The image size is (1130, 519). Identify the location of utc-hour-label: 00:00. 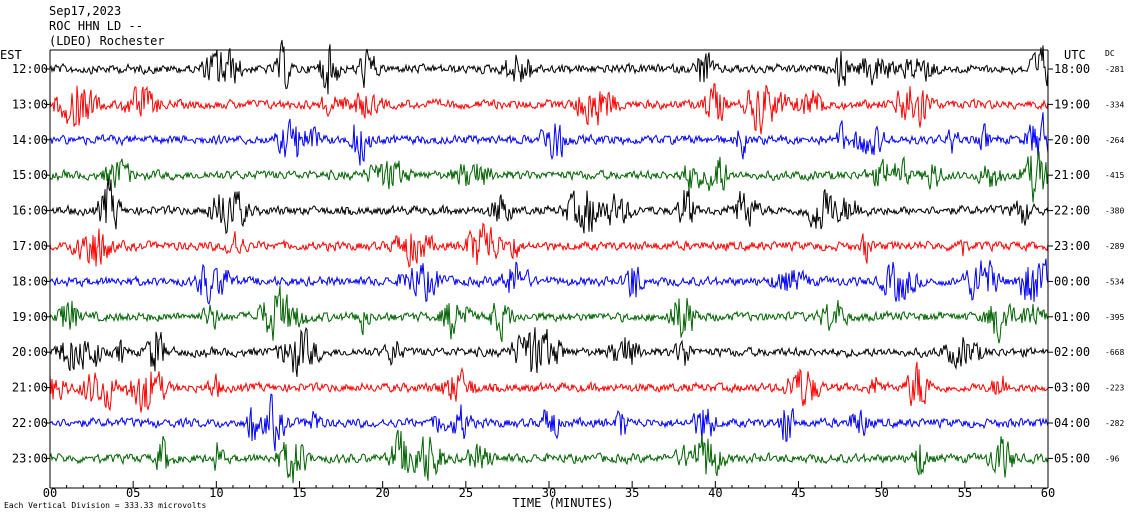
(1072, 281).